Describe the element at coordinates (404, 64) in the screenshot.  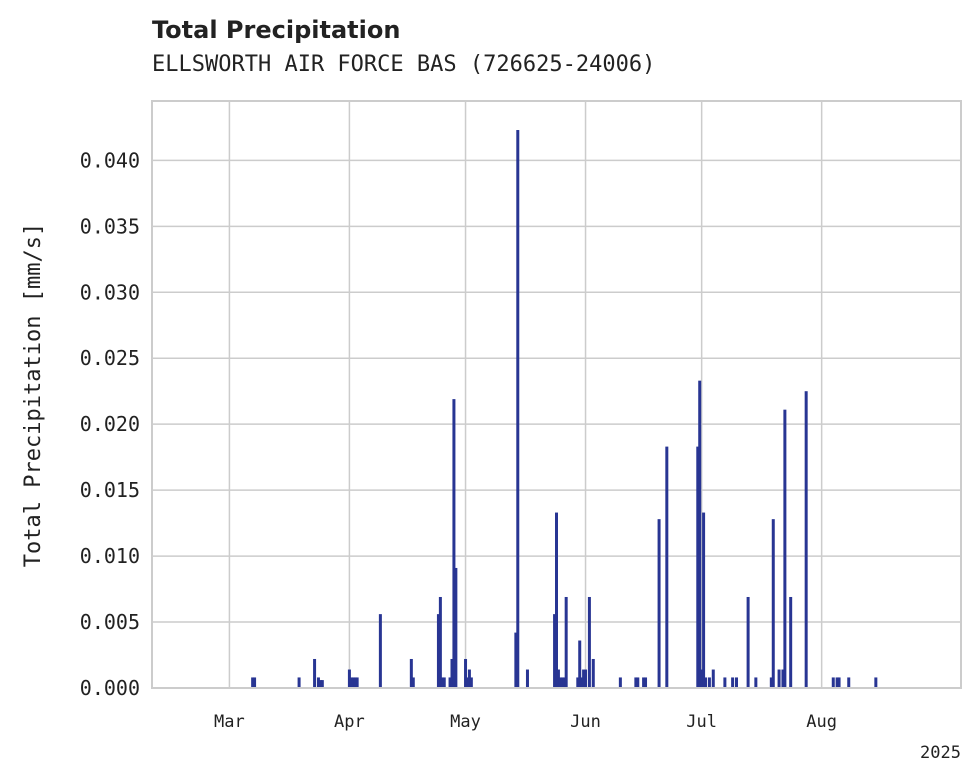
I see `chart-subtitle: ELLSWORTH AIR FORCE BAS (726625-24006)` at that location.